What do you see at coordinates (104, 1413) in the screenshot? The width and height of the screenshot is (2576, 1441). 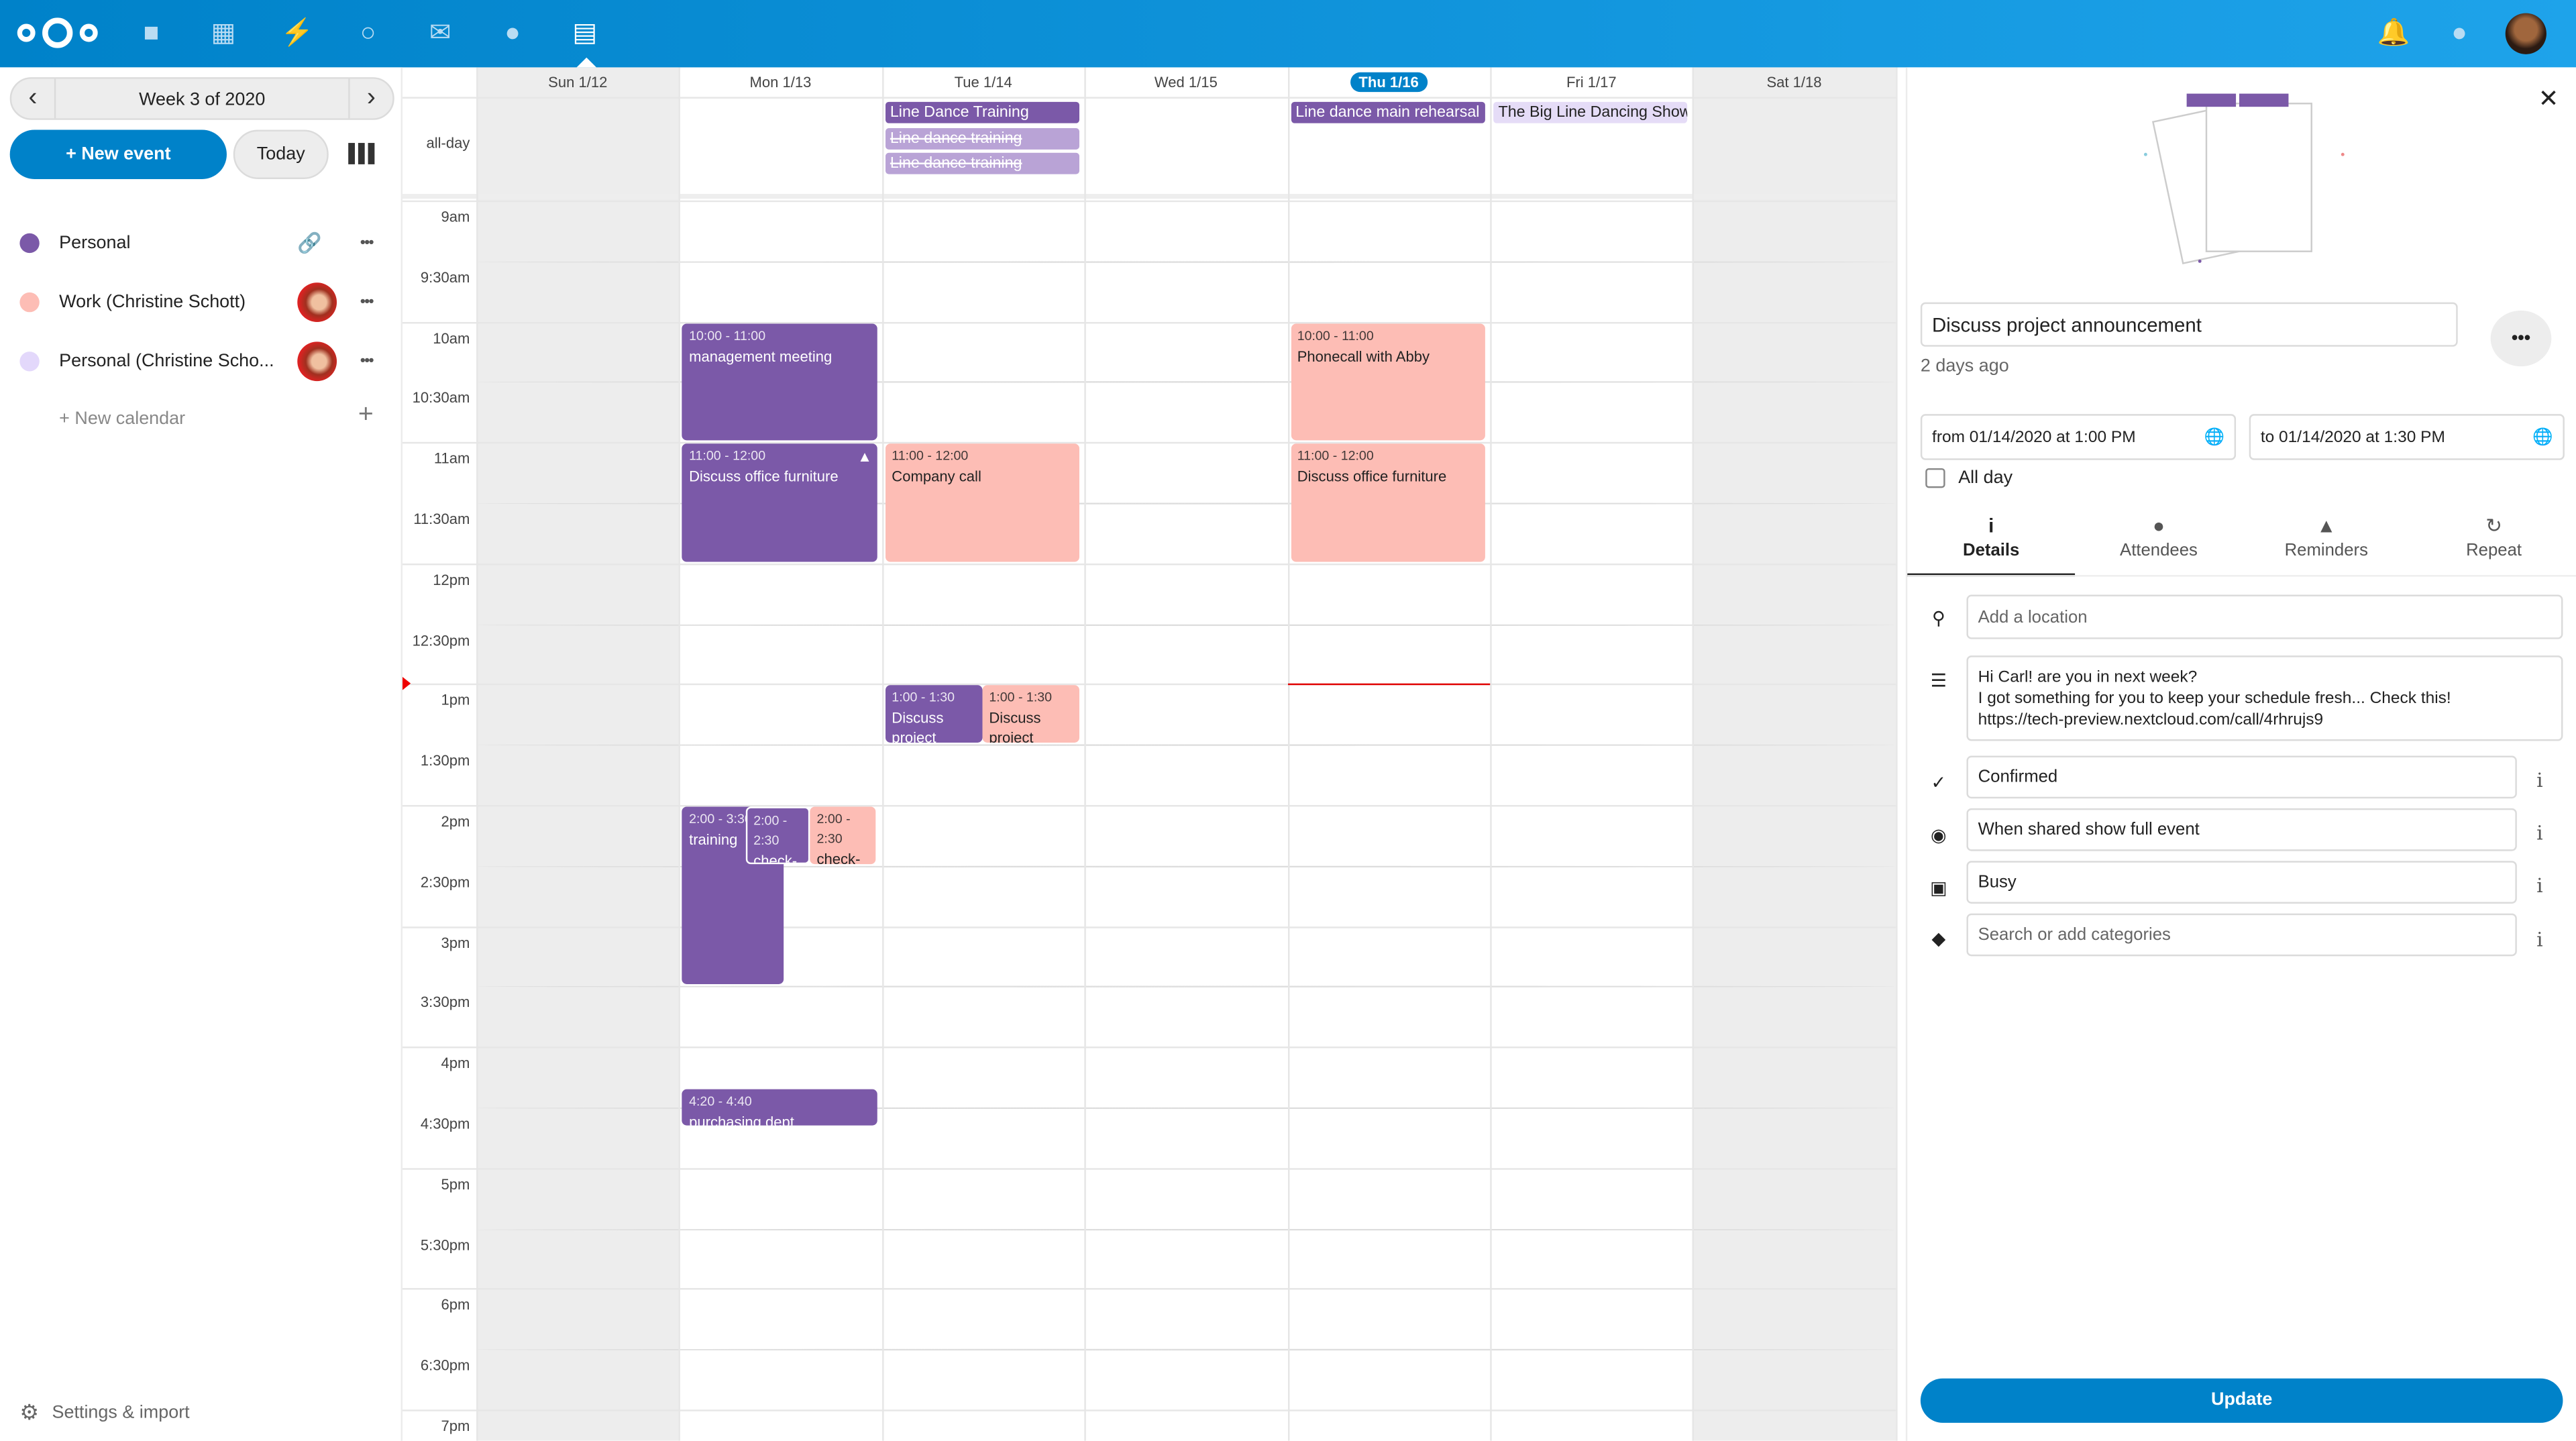 I see `settings-button: ⚙ Settings & import` at bounding box center [104, 1413].